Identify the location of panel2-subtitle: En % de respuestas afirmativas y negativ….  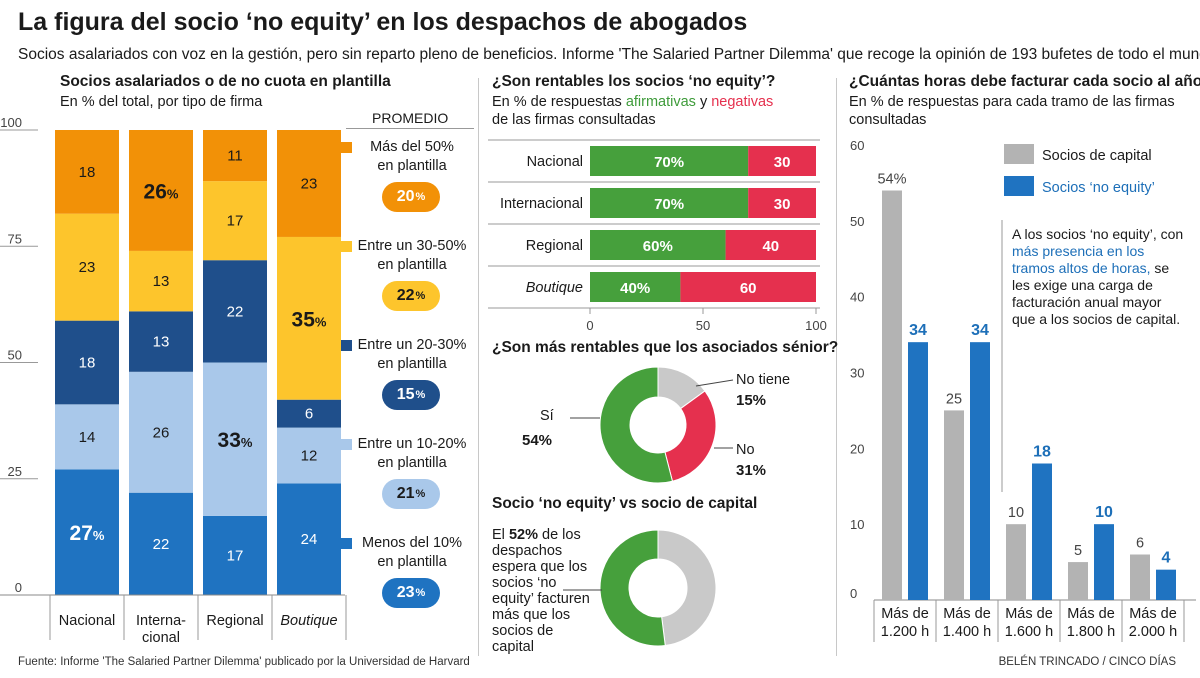
(632, 102).